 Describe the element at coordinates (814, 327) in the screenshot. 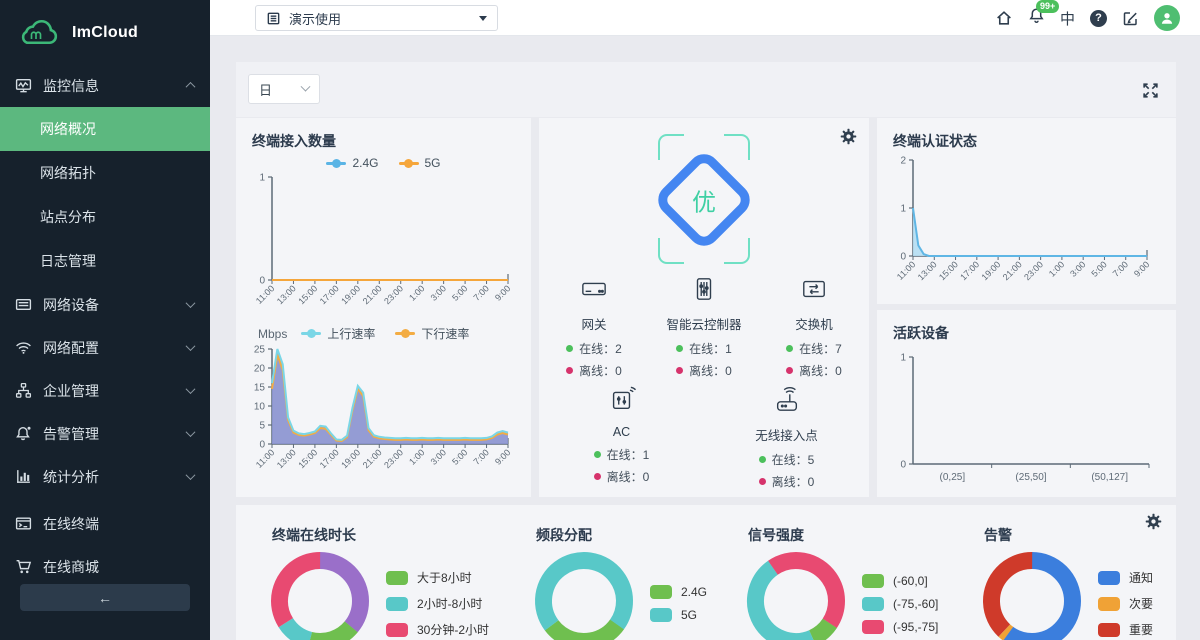

I see `device-status-switch: 交换机 在线： 7 离线： 0` at that location.